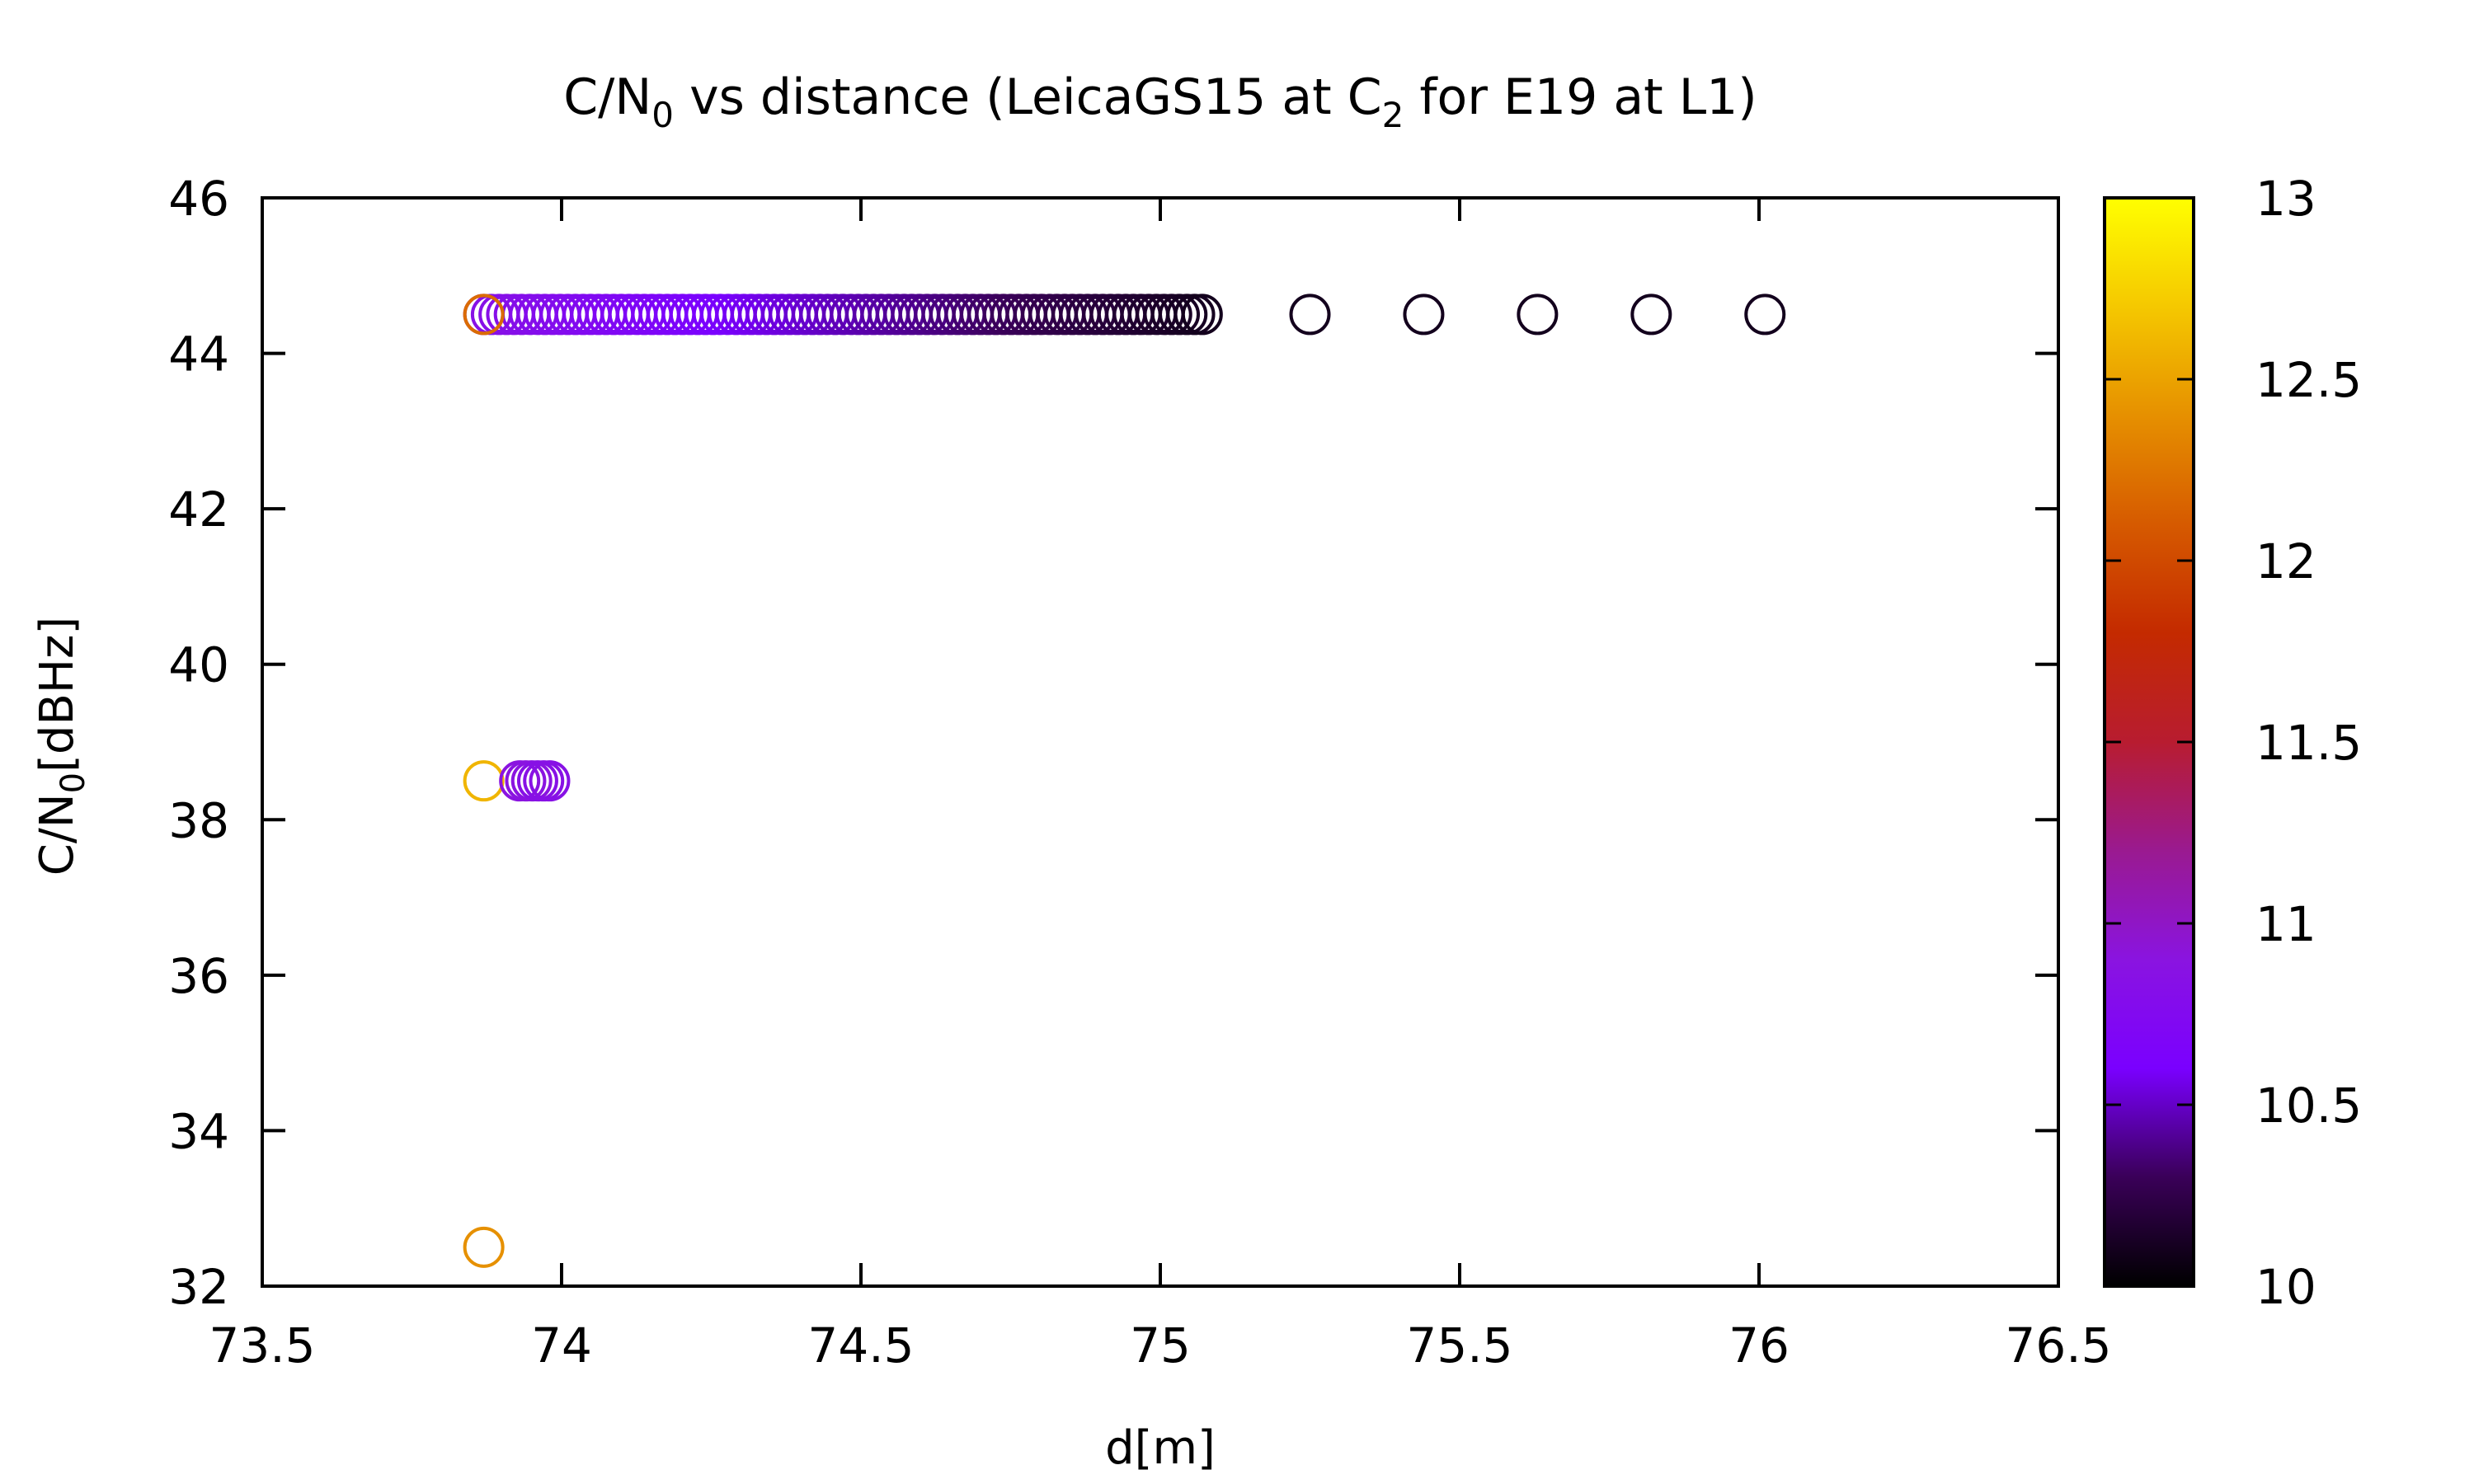 The image size is (2474, 1484). I want to click on x-axis-label: d[m], so click(1160, 1448).